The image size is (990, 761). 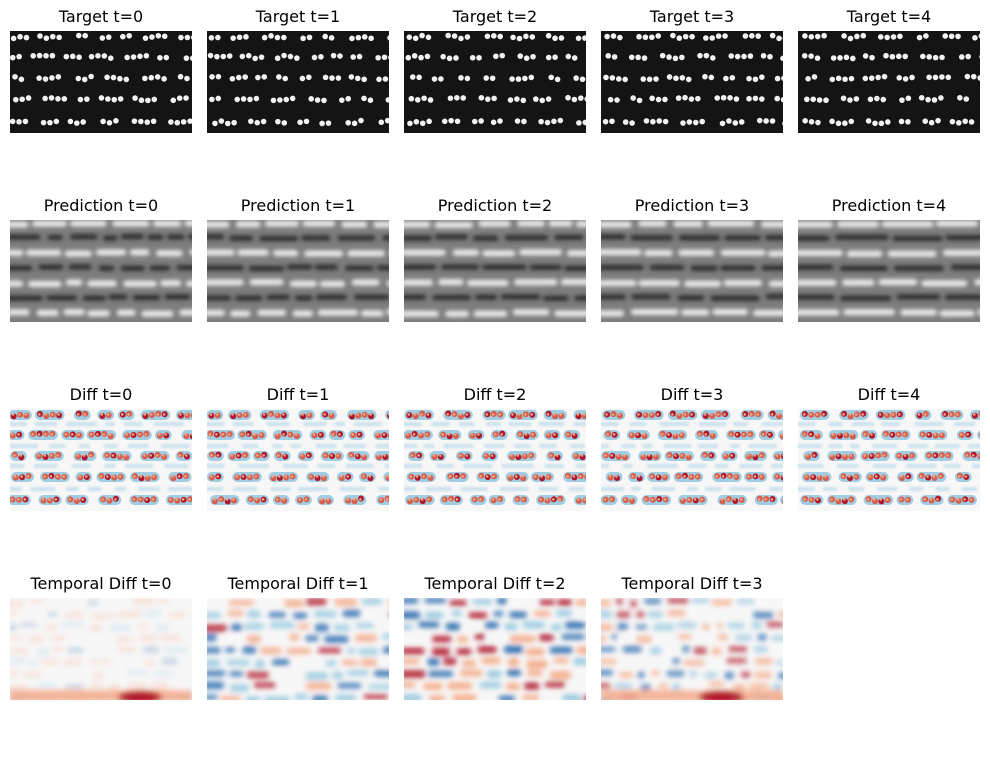 What do you see at coordinates (782, 501) in the screenshot?
I see `diff-particle` at bounding box center [782, 501].